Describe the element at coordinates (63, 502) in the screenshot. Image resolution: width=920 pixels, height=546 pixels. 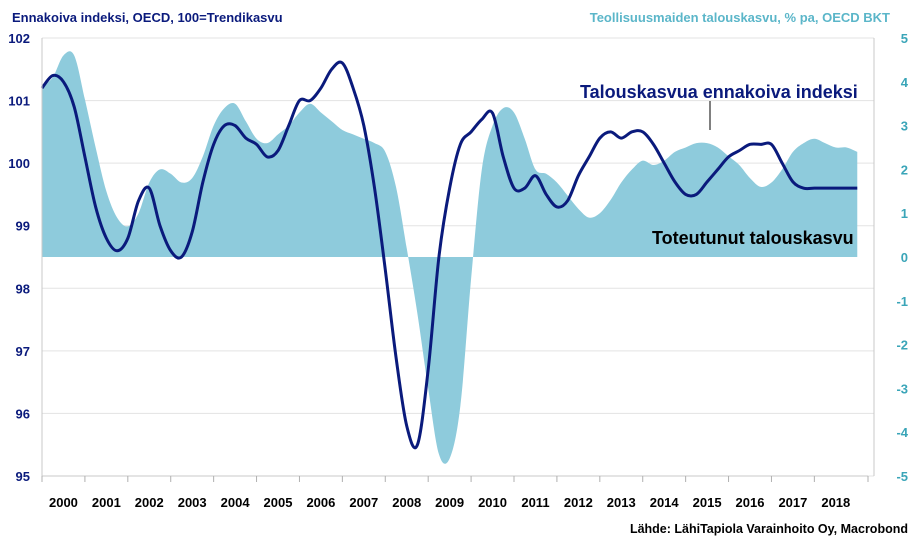
I see `x-tick-label: 2000` at that location.